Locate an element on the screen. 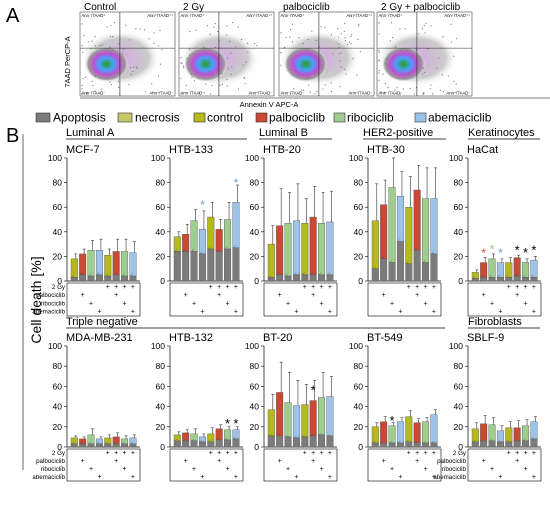 This screenshot has width=550, height=512. y-tick-label: 60 is located at coordinates (459, 386).